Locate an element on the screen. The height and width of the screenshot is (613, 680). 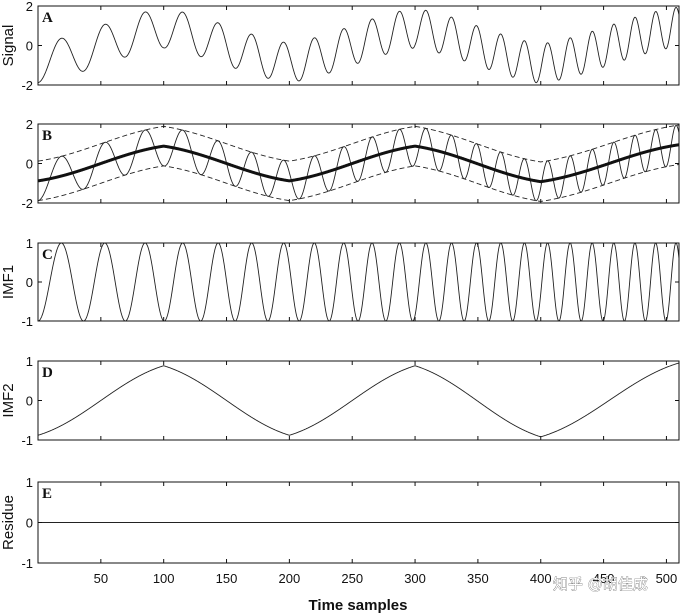
series-upper-envelope-line is located at coordinates (358, 143).